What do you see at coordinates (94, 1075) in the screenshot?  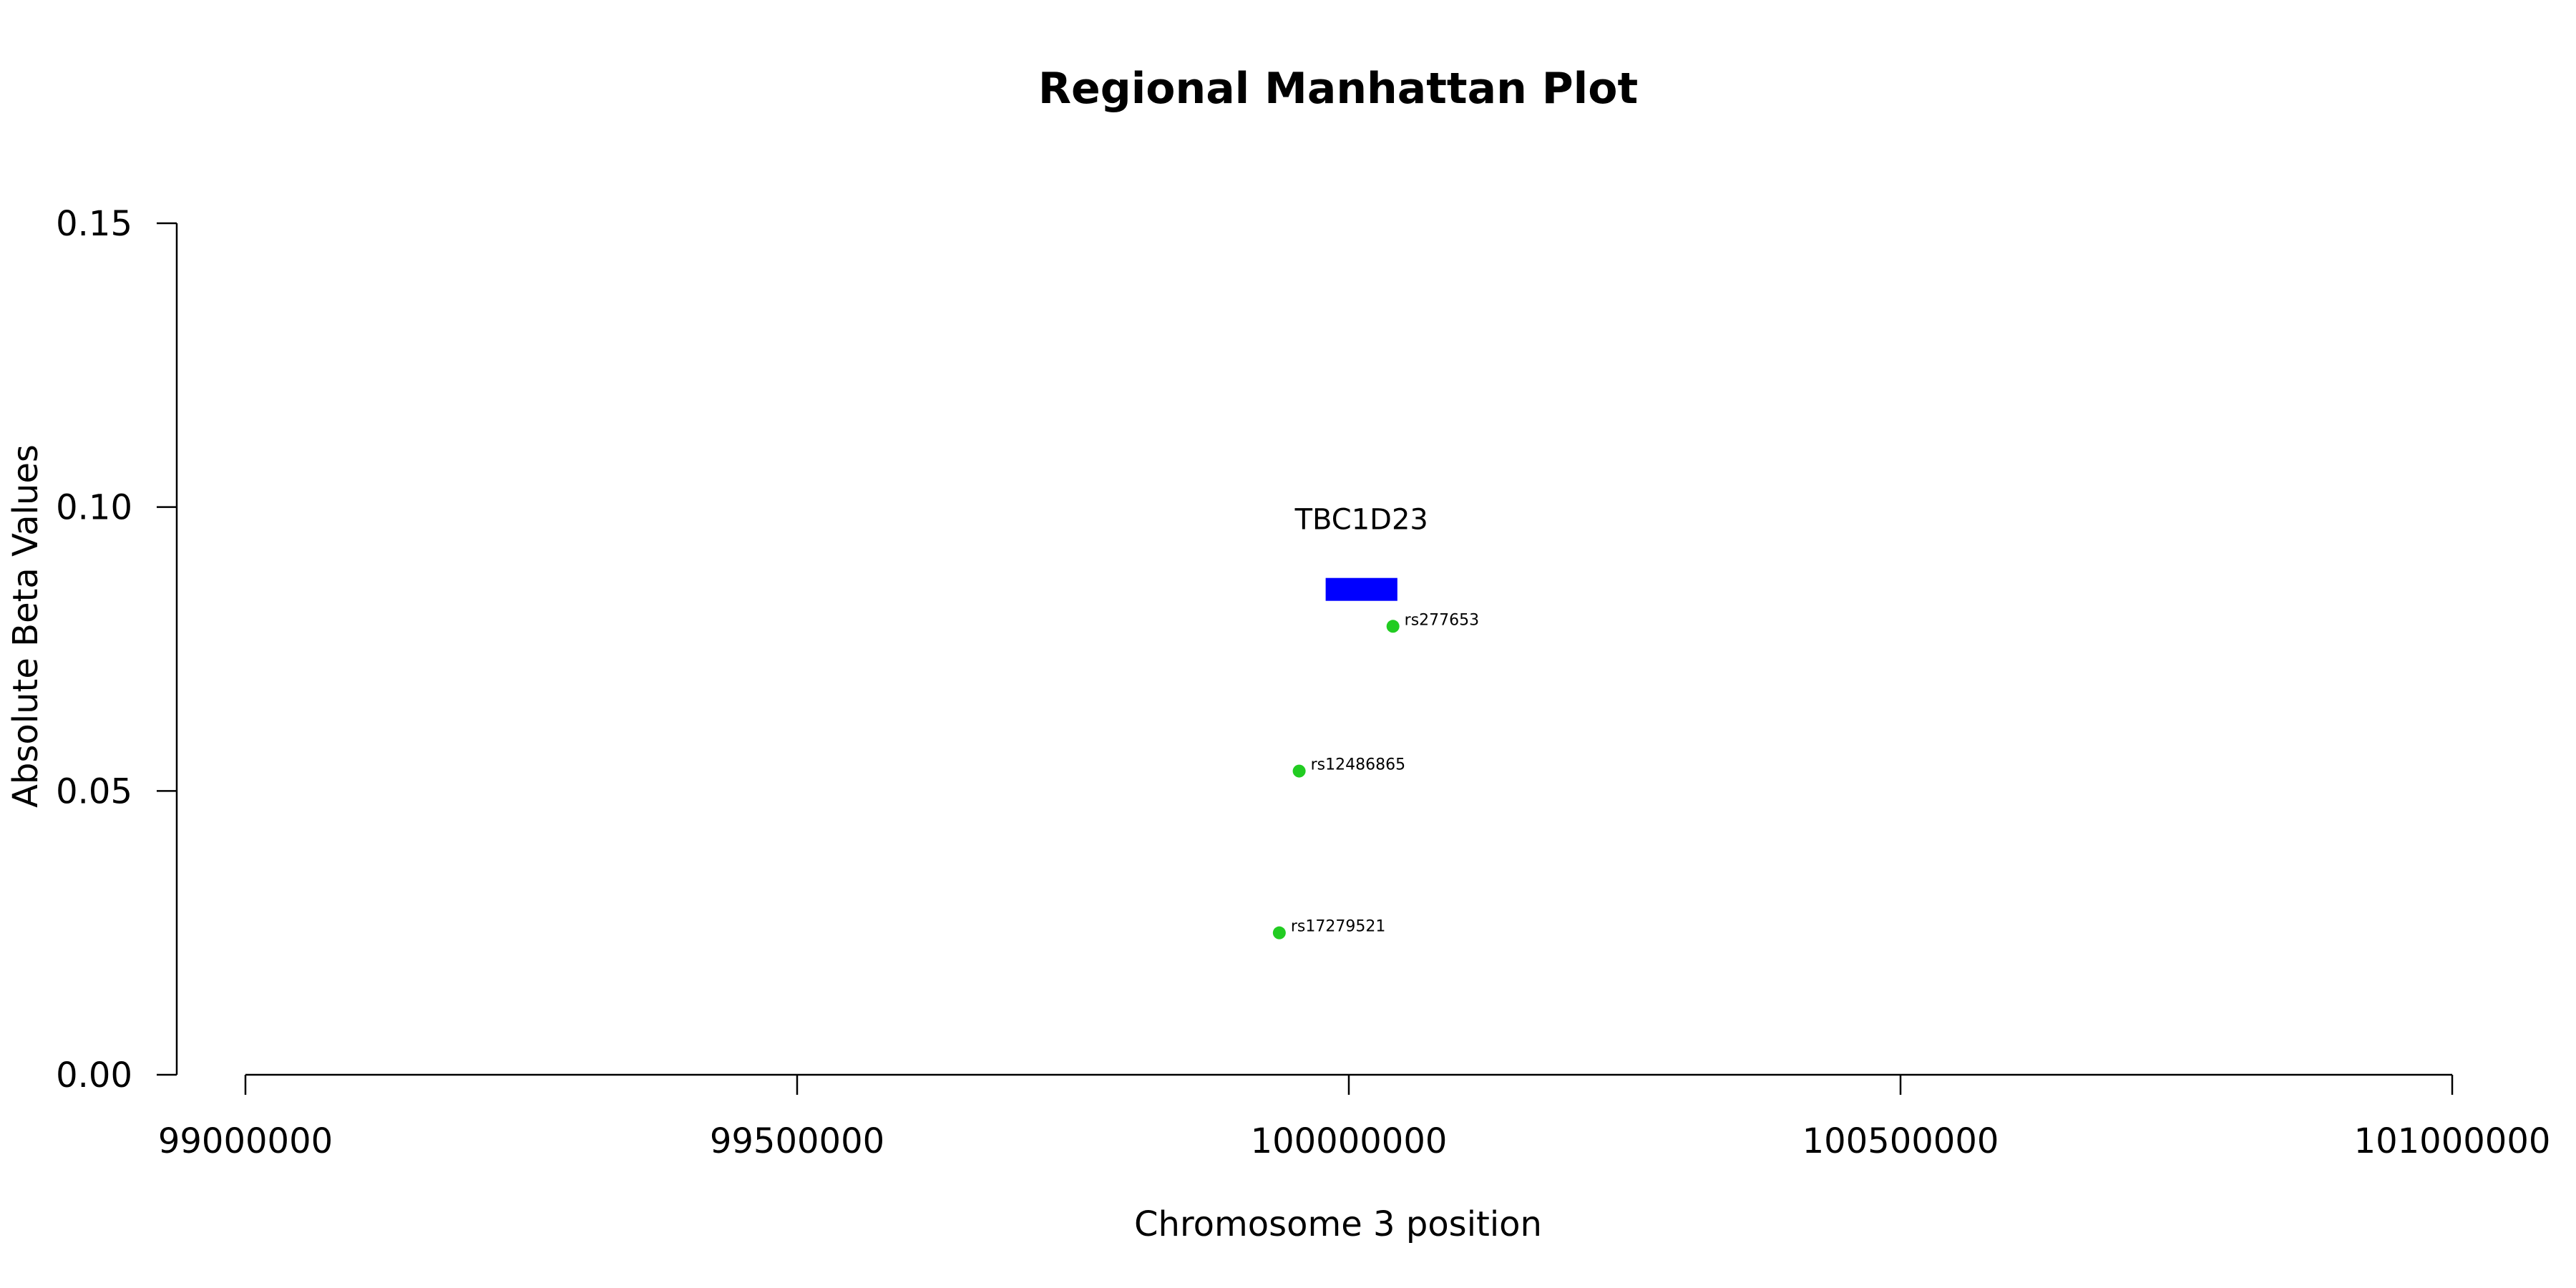 I see `y-tick-label: 0.00` at bounding box center [94, 1075].